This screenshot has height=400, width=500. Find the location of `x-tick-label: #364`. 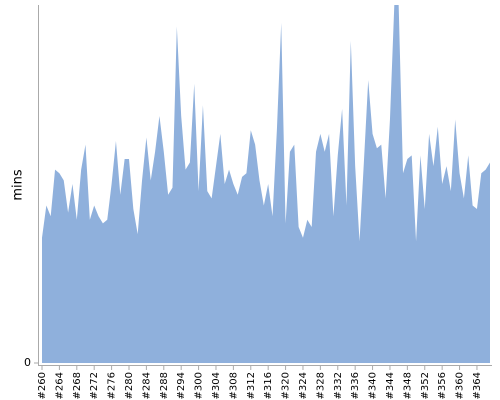

x-tick-label: #364 is located at coordinates (477, 385).